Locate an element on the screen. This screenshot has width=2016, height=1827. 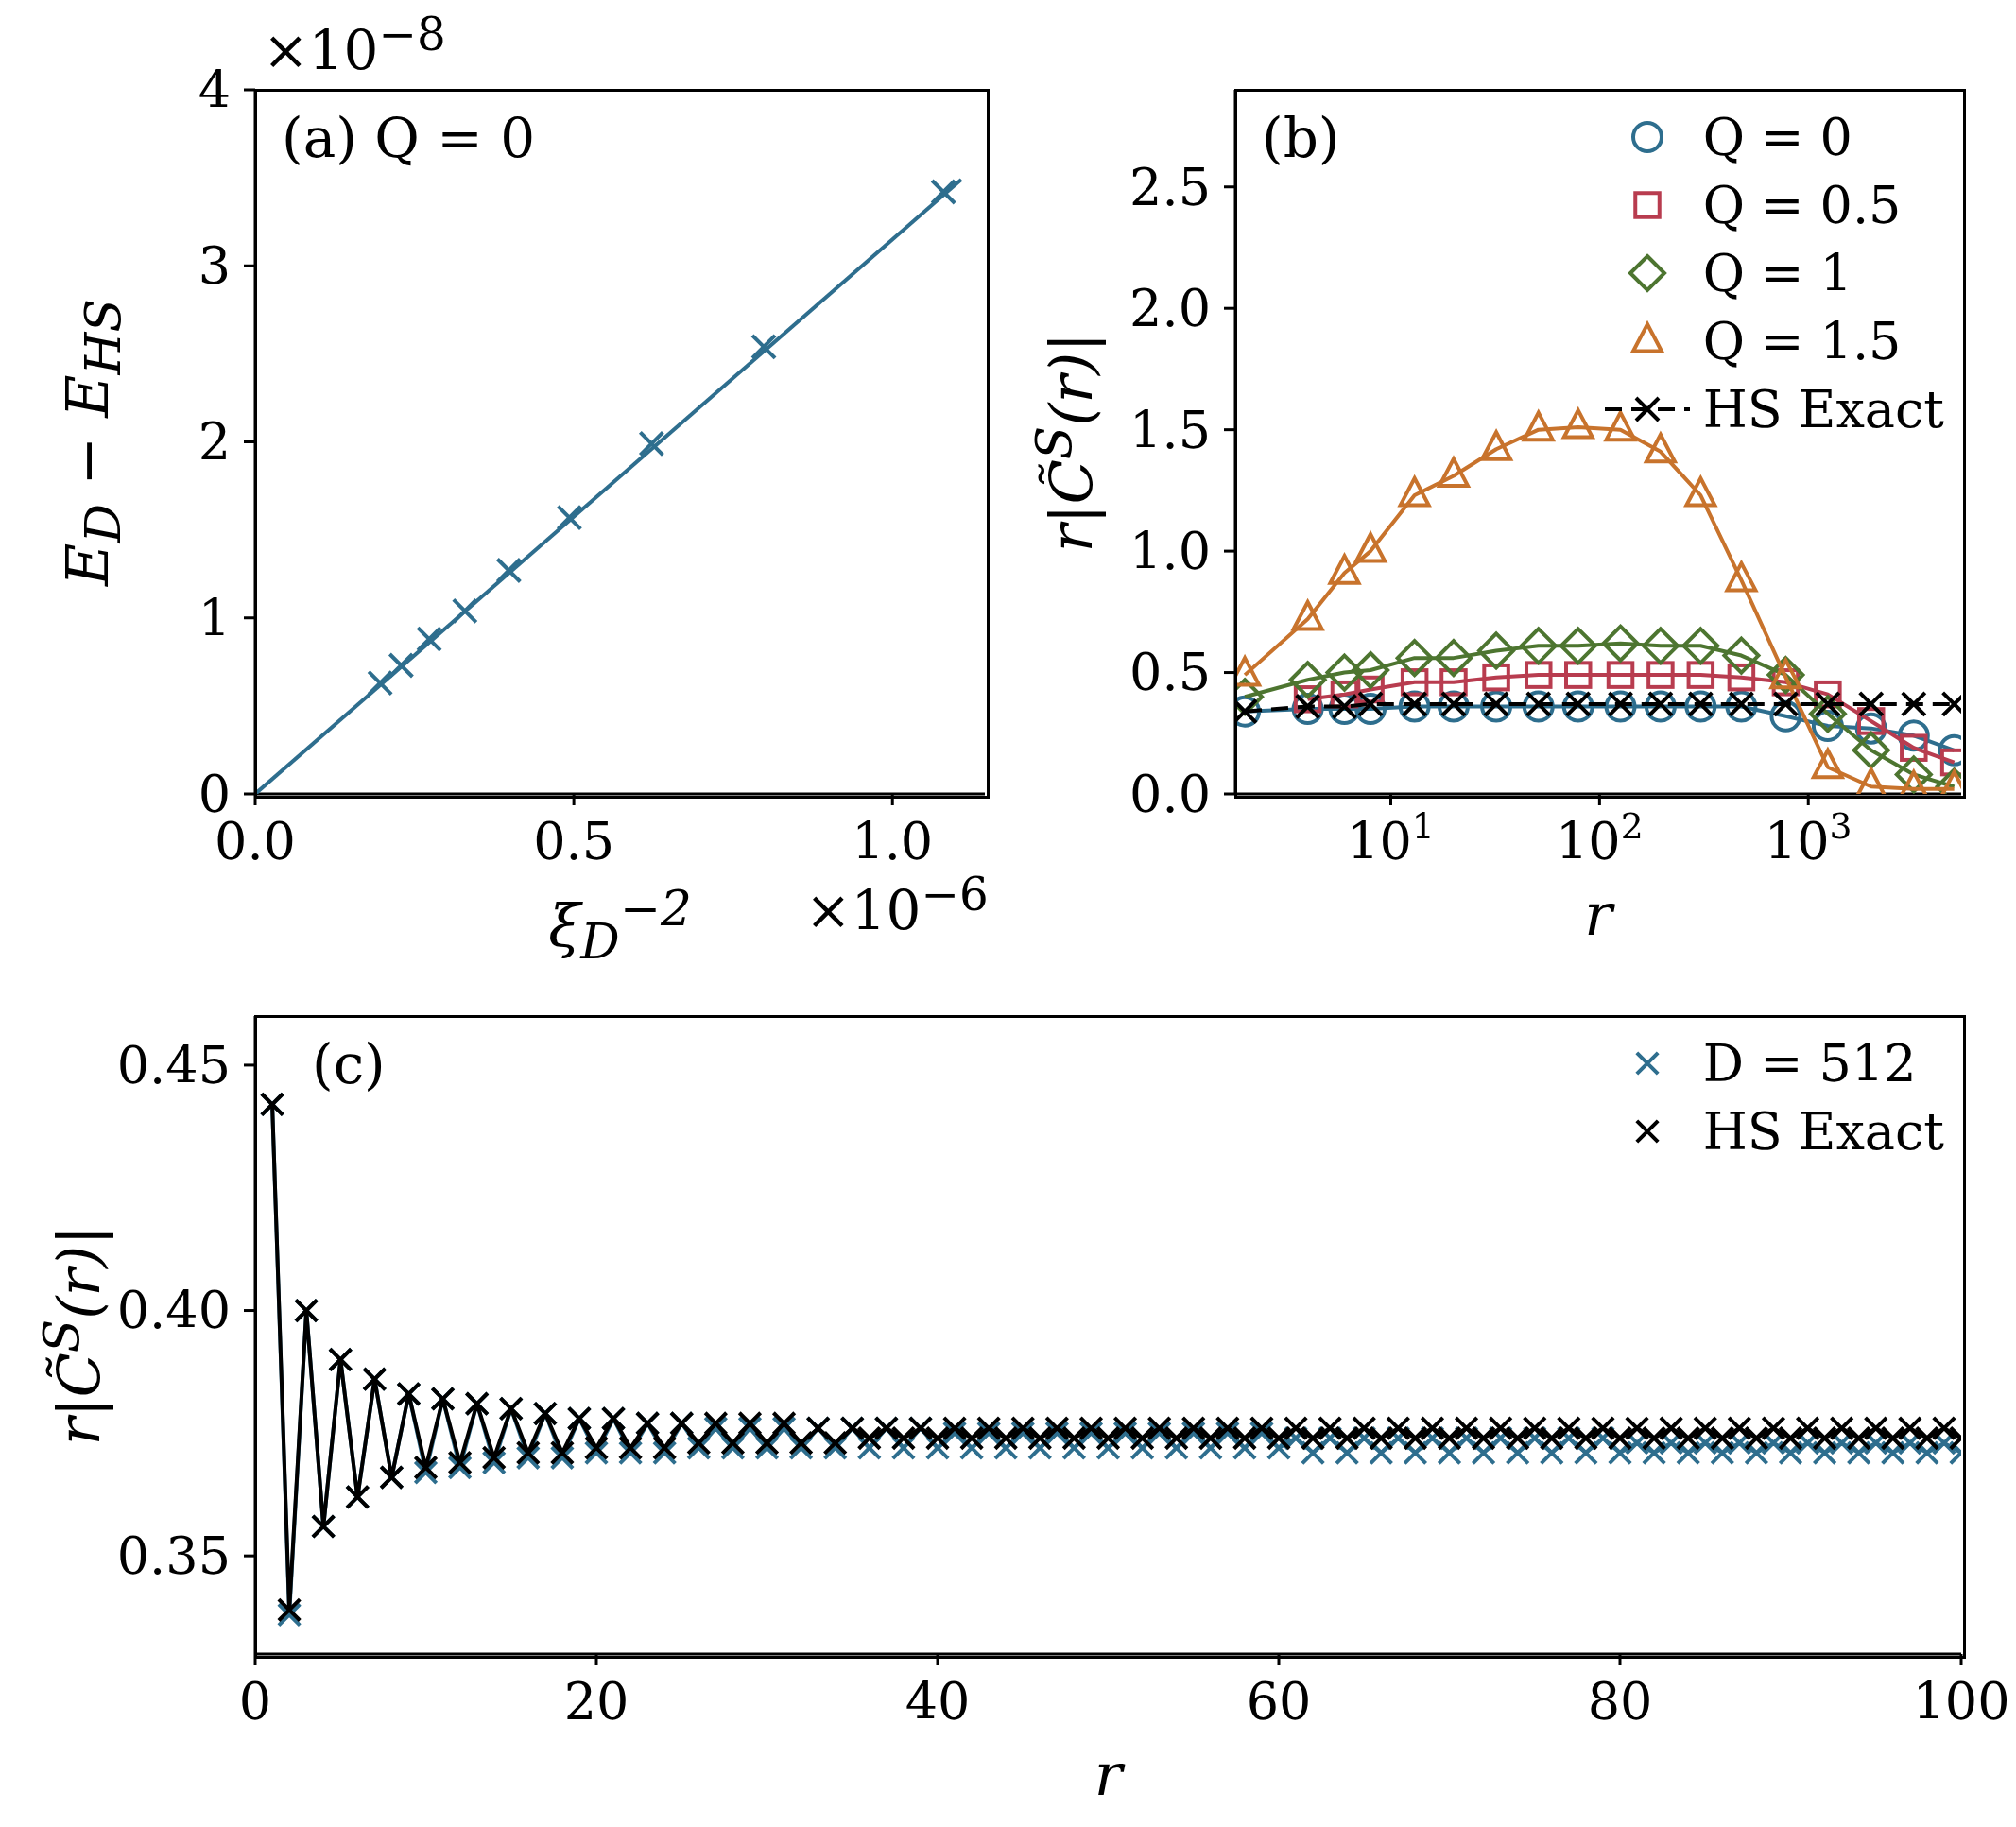
annotation: (a) Q = 0 is located at coordinates (409, 138).